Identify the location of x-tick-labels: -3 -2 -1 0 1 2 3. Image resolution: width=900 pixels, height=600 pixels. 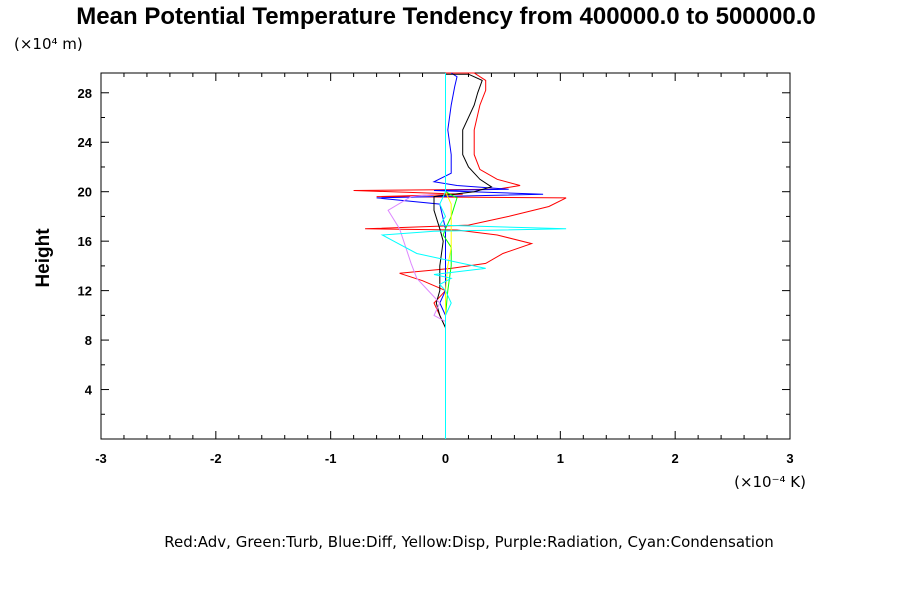
(444, 458).